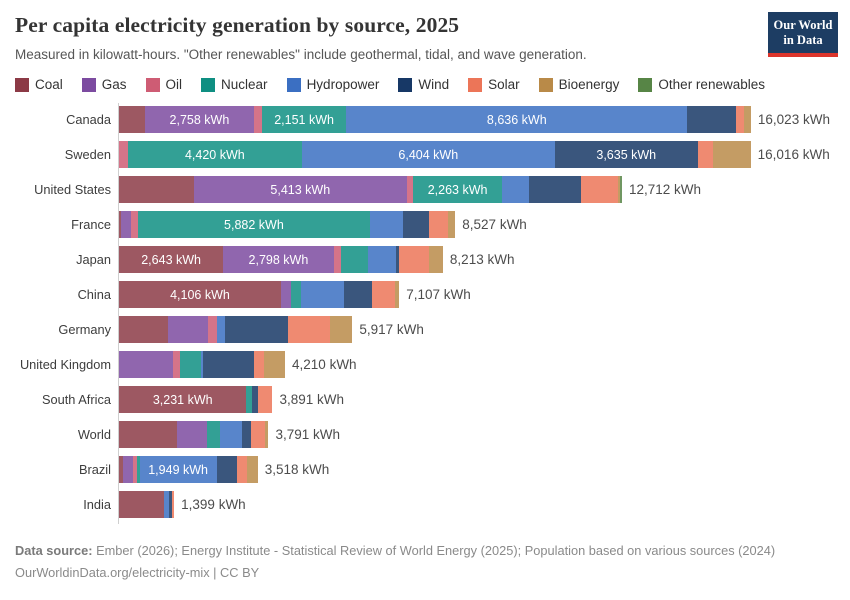  What do you see at coordinates (171, 260) in the screenshot?
I see `bar-segment-coal: 2,643 kWh` at bounding box center [171, 260].